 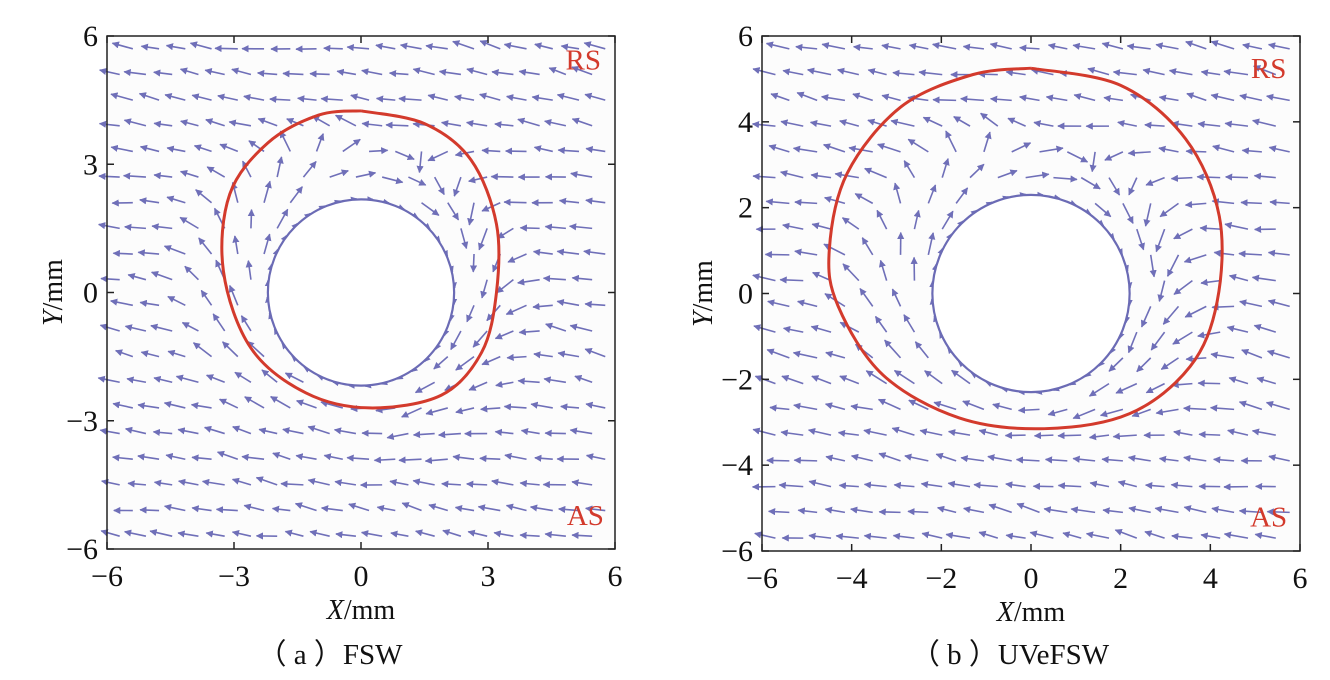 What do you see at coordinates (360, 259) in the screenshot?
I see `flow-zone-boundary` at bounding box center [360, 259].